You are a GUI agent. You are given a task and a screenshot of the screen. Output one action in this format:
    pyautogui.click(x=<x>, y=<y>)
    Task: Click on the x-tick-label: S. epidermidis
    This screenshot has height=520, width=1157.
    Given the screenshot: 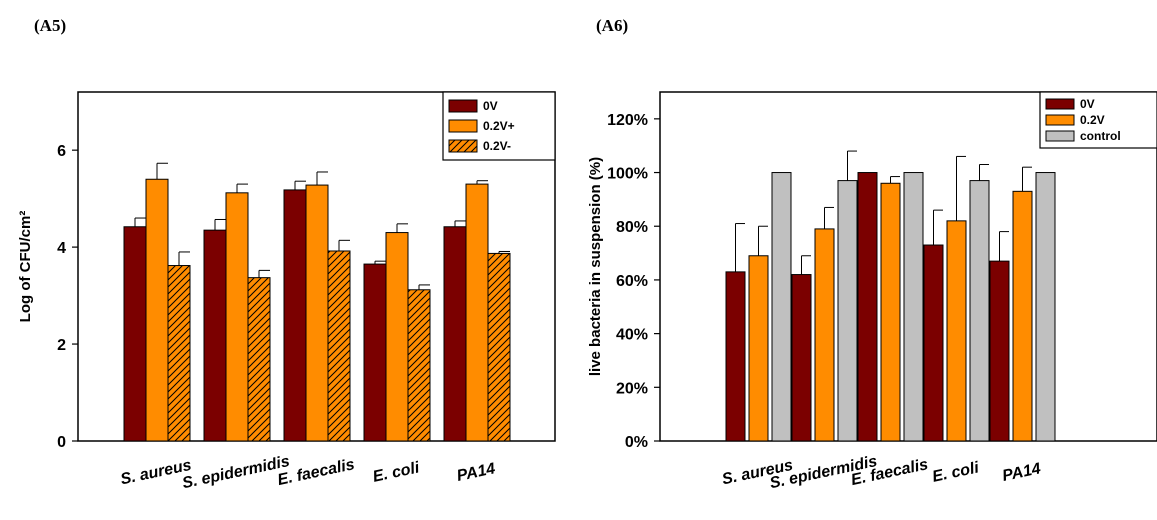 What is the action you would take?
    pyautogui.click(x=236, y=472)
    